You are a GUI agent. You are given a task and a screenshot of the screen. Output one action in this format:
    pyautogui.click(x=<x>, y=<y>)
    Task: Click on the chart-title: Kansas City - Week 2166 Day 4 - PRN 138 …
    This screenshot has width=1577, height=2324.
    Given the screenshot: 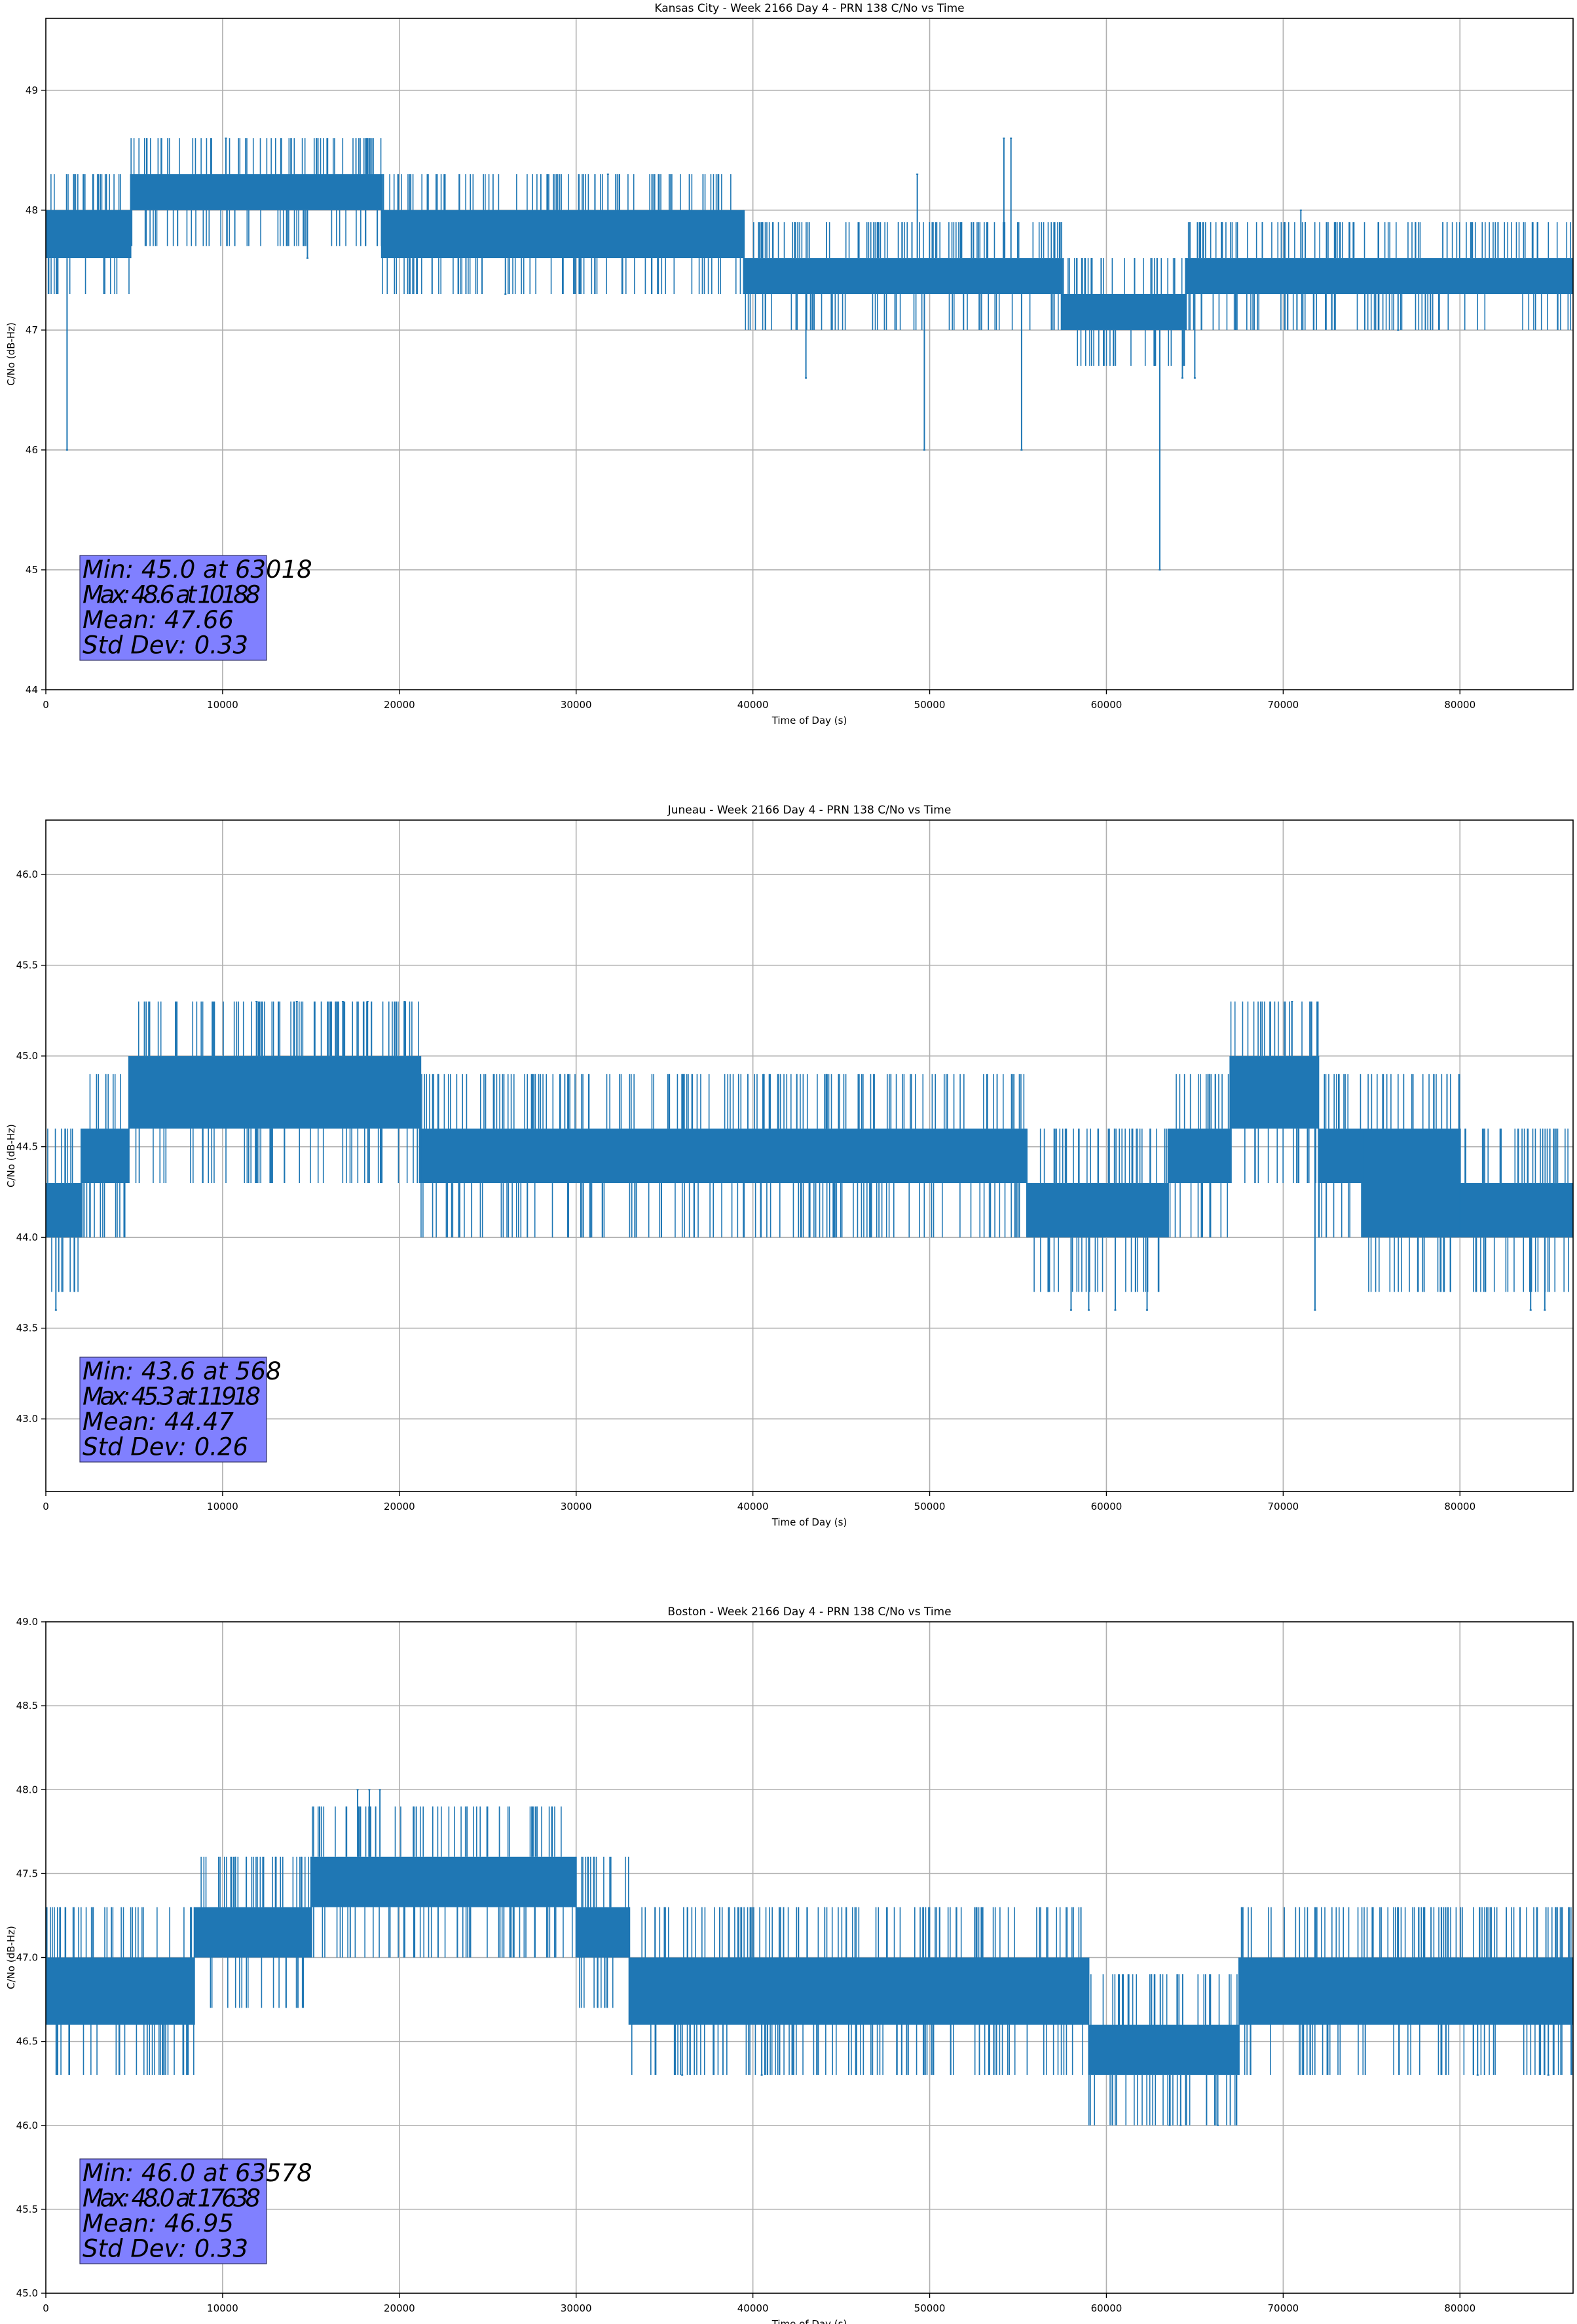 What is the action you would take?
    pyautogui.click(x=809, y=8)
    